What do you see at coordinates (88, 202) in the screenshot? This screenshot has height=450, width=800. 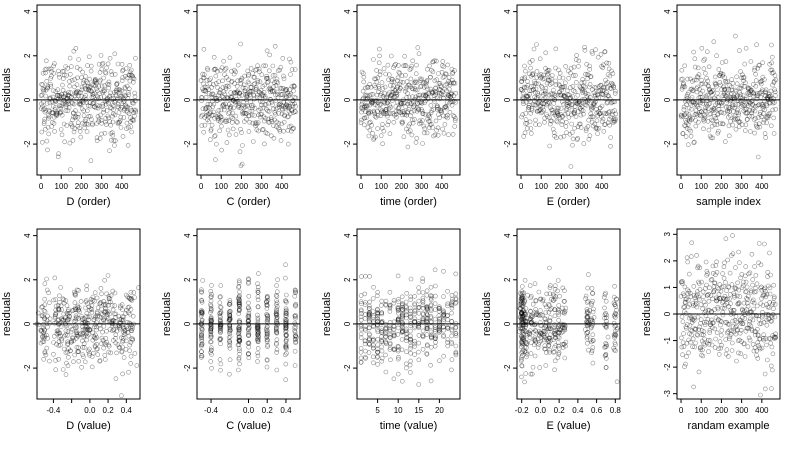 I see `x-axis-label: D (order)` at bounding box center [88, 202].